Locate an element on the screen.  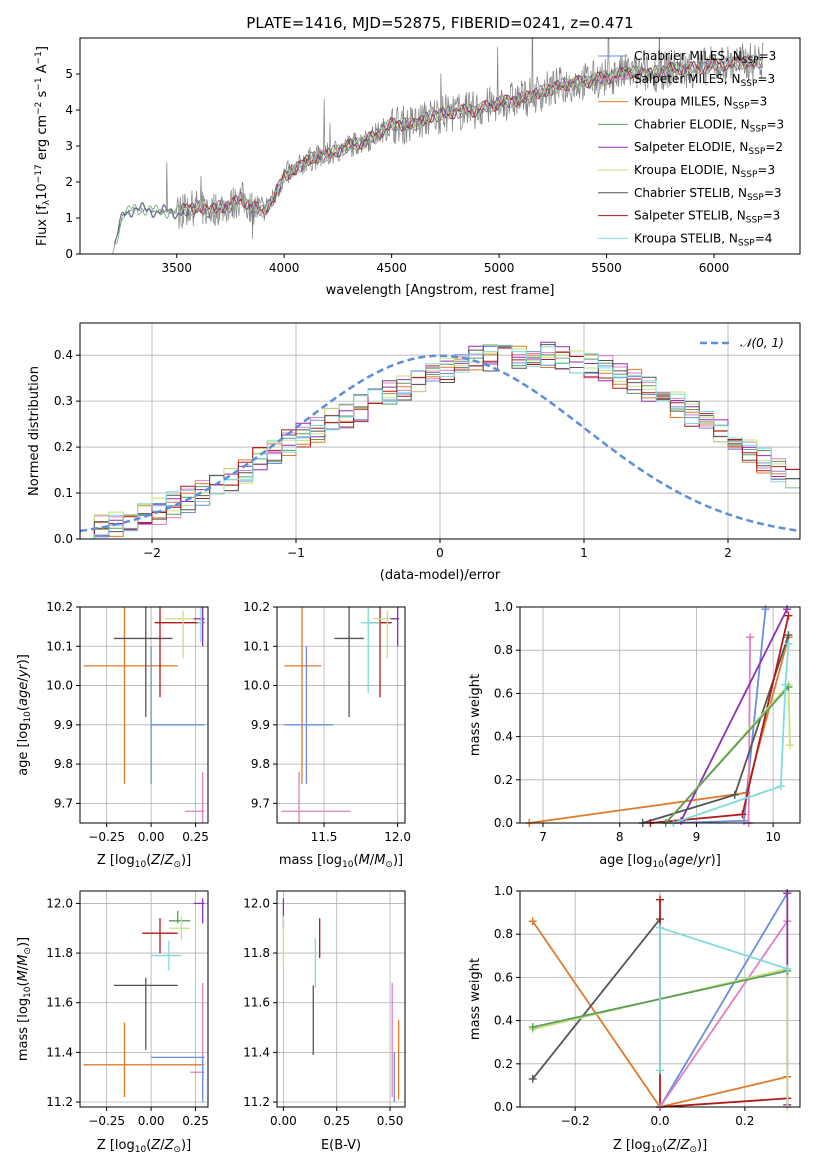
mass-weight-vs-age-frame is located at coordinates (660, 715).